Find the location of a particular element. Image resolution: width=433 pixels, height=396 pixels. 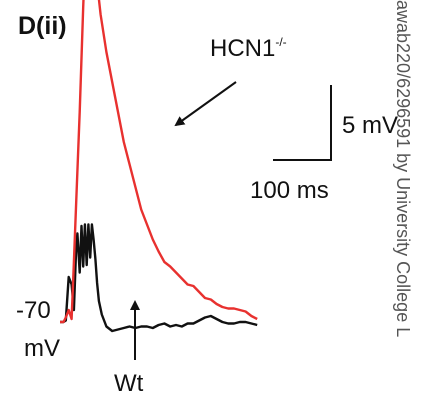

panel-label: D(ii) is located at coordinates (42, 26).